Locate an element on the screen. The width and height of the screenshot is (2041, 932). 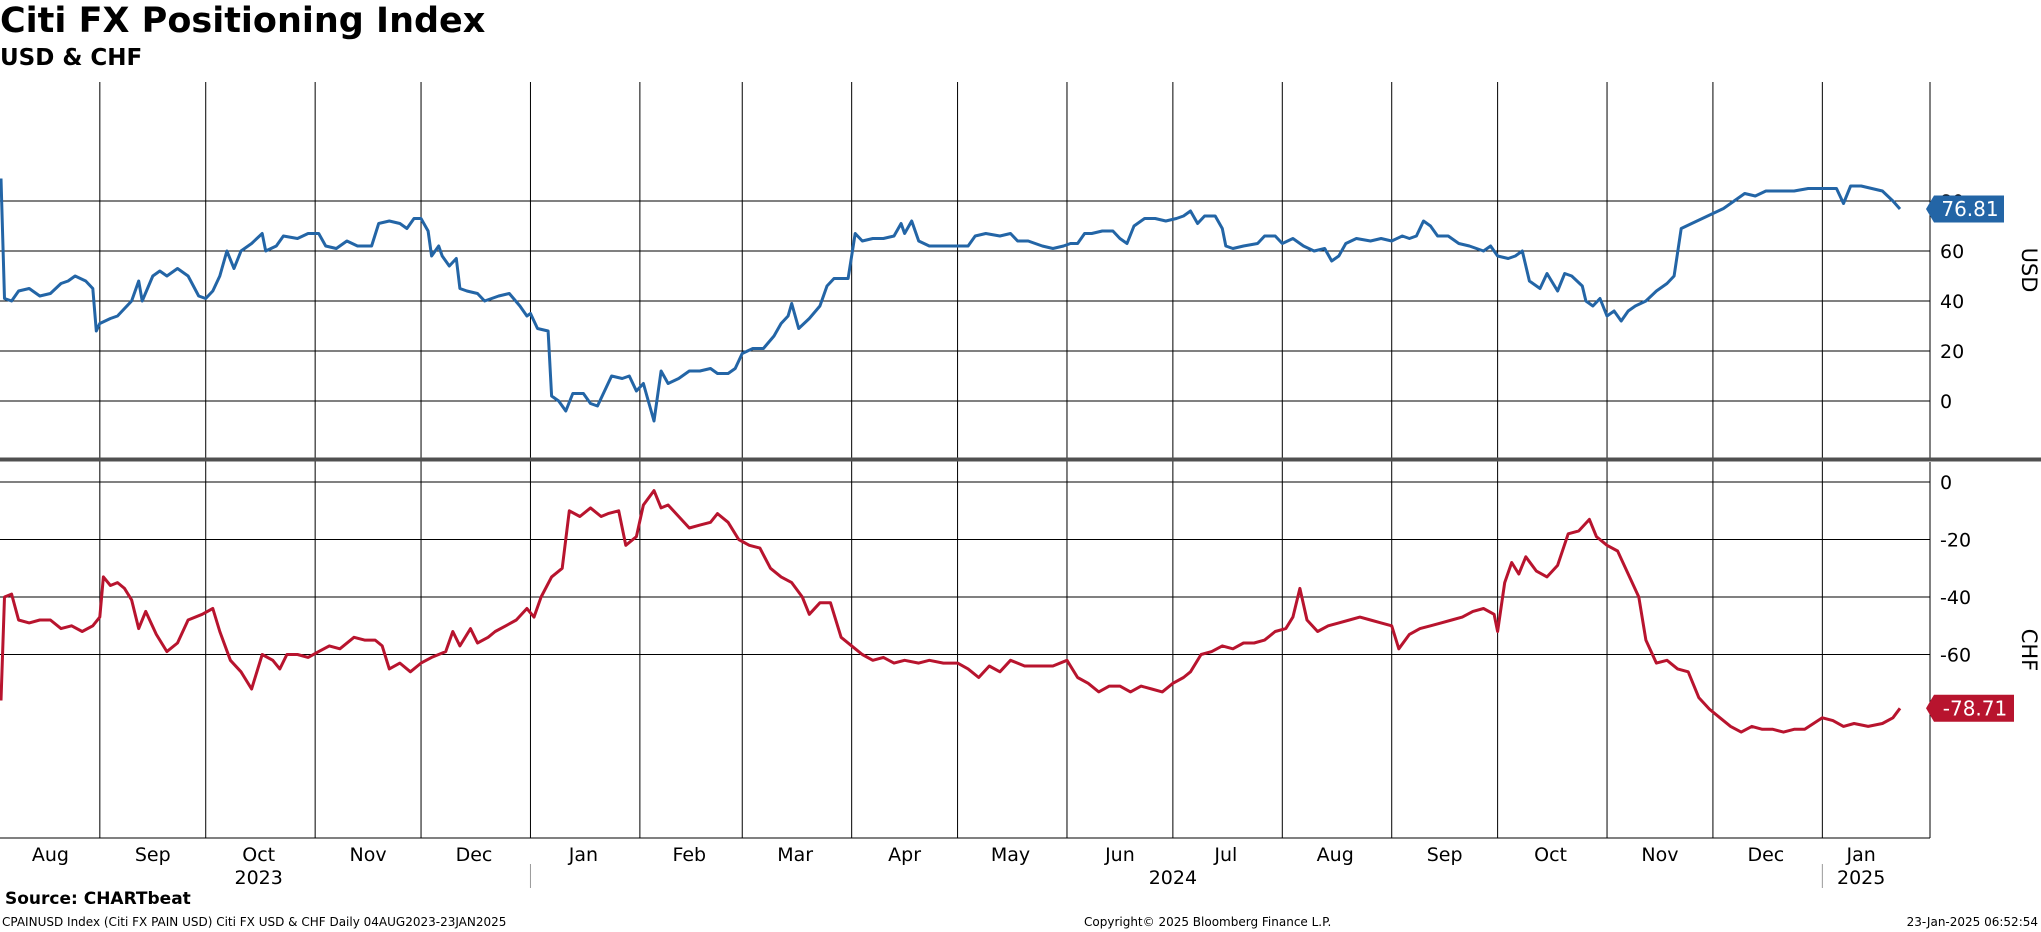
y-axis-title: CHF is located at coordinates (2029, 650).